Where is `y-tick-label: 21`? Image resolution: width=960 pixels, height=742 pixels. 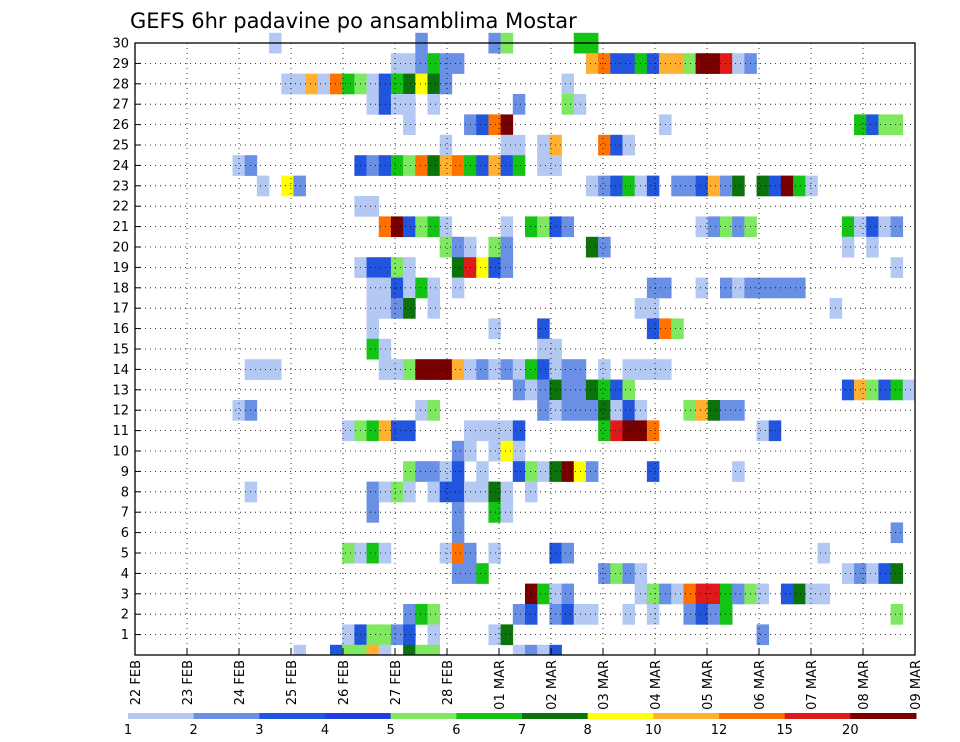
y-tick-label: 21 is located at coordinates (120, 227).